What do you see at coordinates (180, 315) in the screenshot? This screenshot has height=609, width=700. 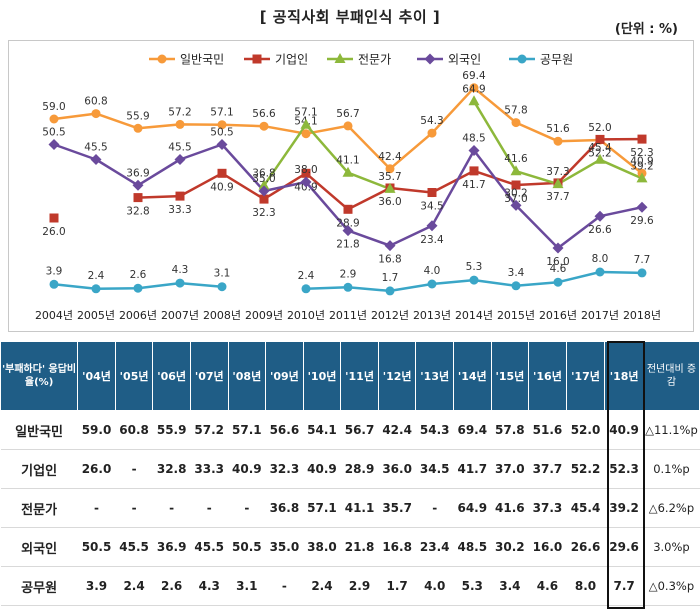 I see `x-tick-label: 2007년` at bounding box center [180, 315].